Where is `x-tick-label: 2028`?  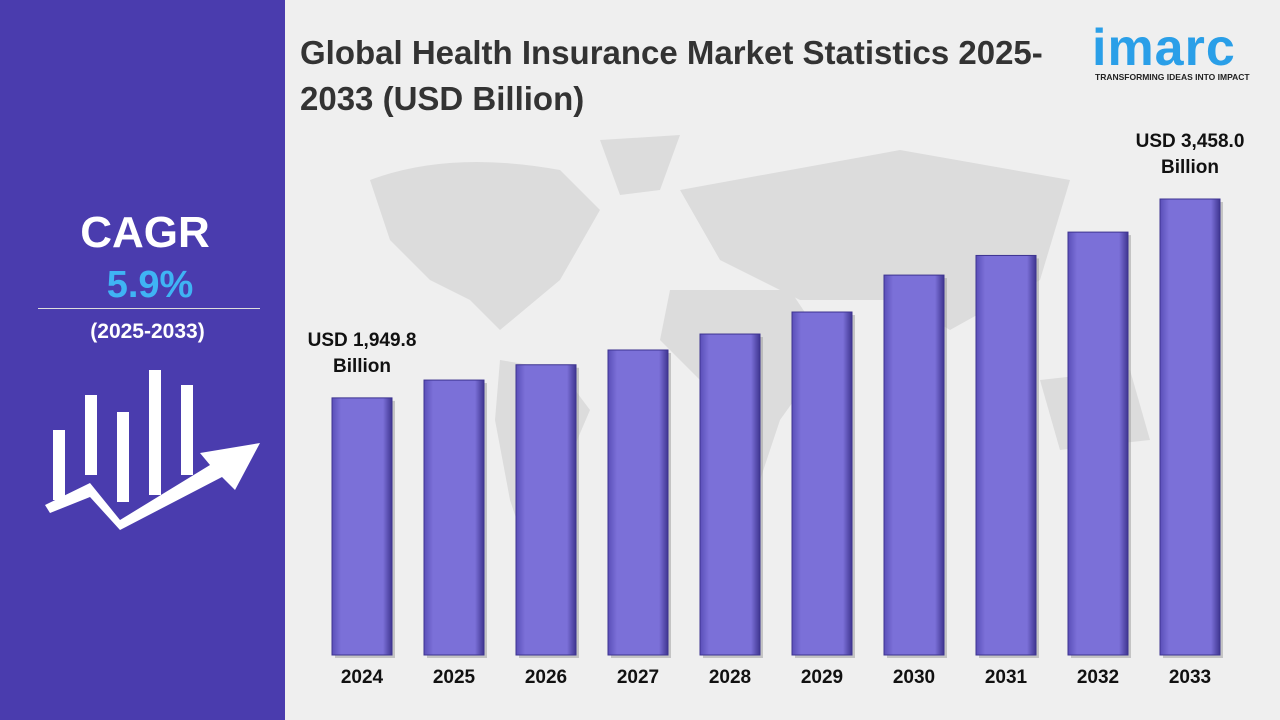 x-tick-label: 2028 is located at coordinates (730, 677).